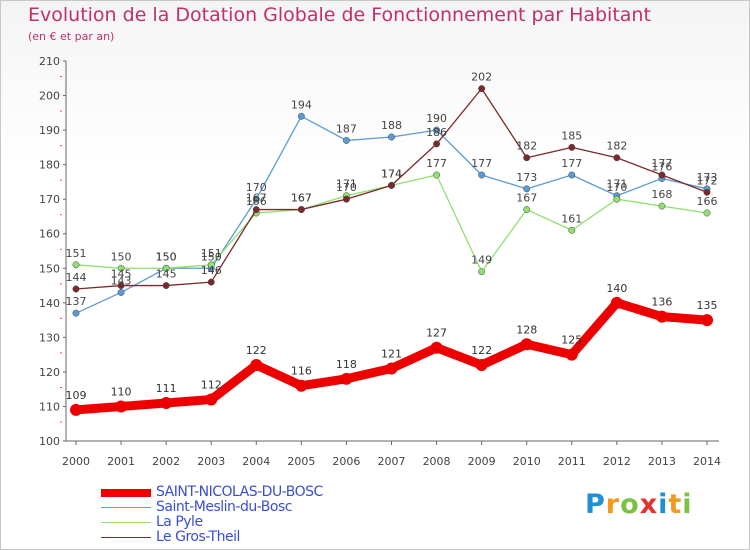 This screenshot has height=550, width=750. I want to click on data-label: 170, so click(346, 187).